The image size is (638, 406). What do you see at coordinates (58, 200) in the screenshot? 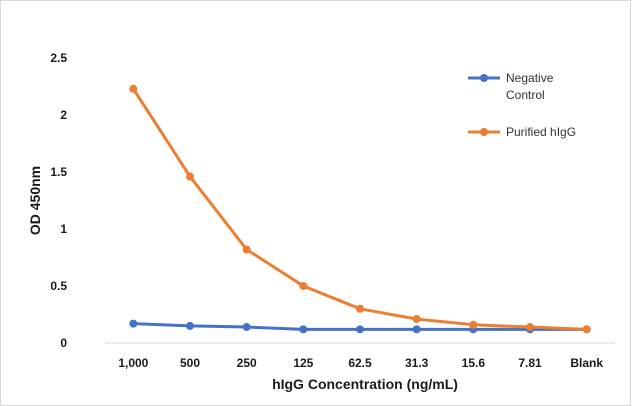
I see `y-axis: 0 0.5 1 1.5 2 2.5` at bounding box center [58, 200].